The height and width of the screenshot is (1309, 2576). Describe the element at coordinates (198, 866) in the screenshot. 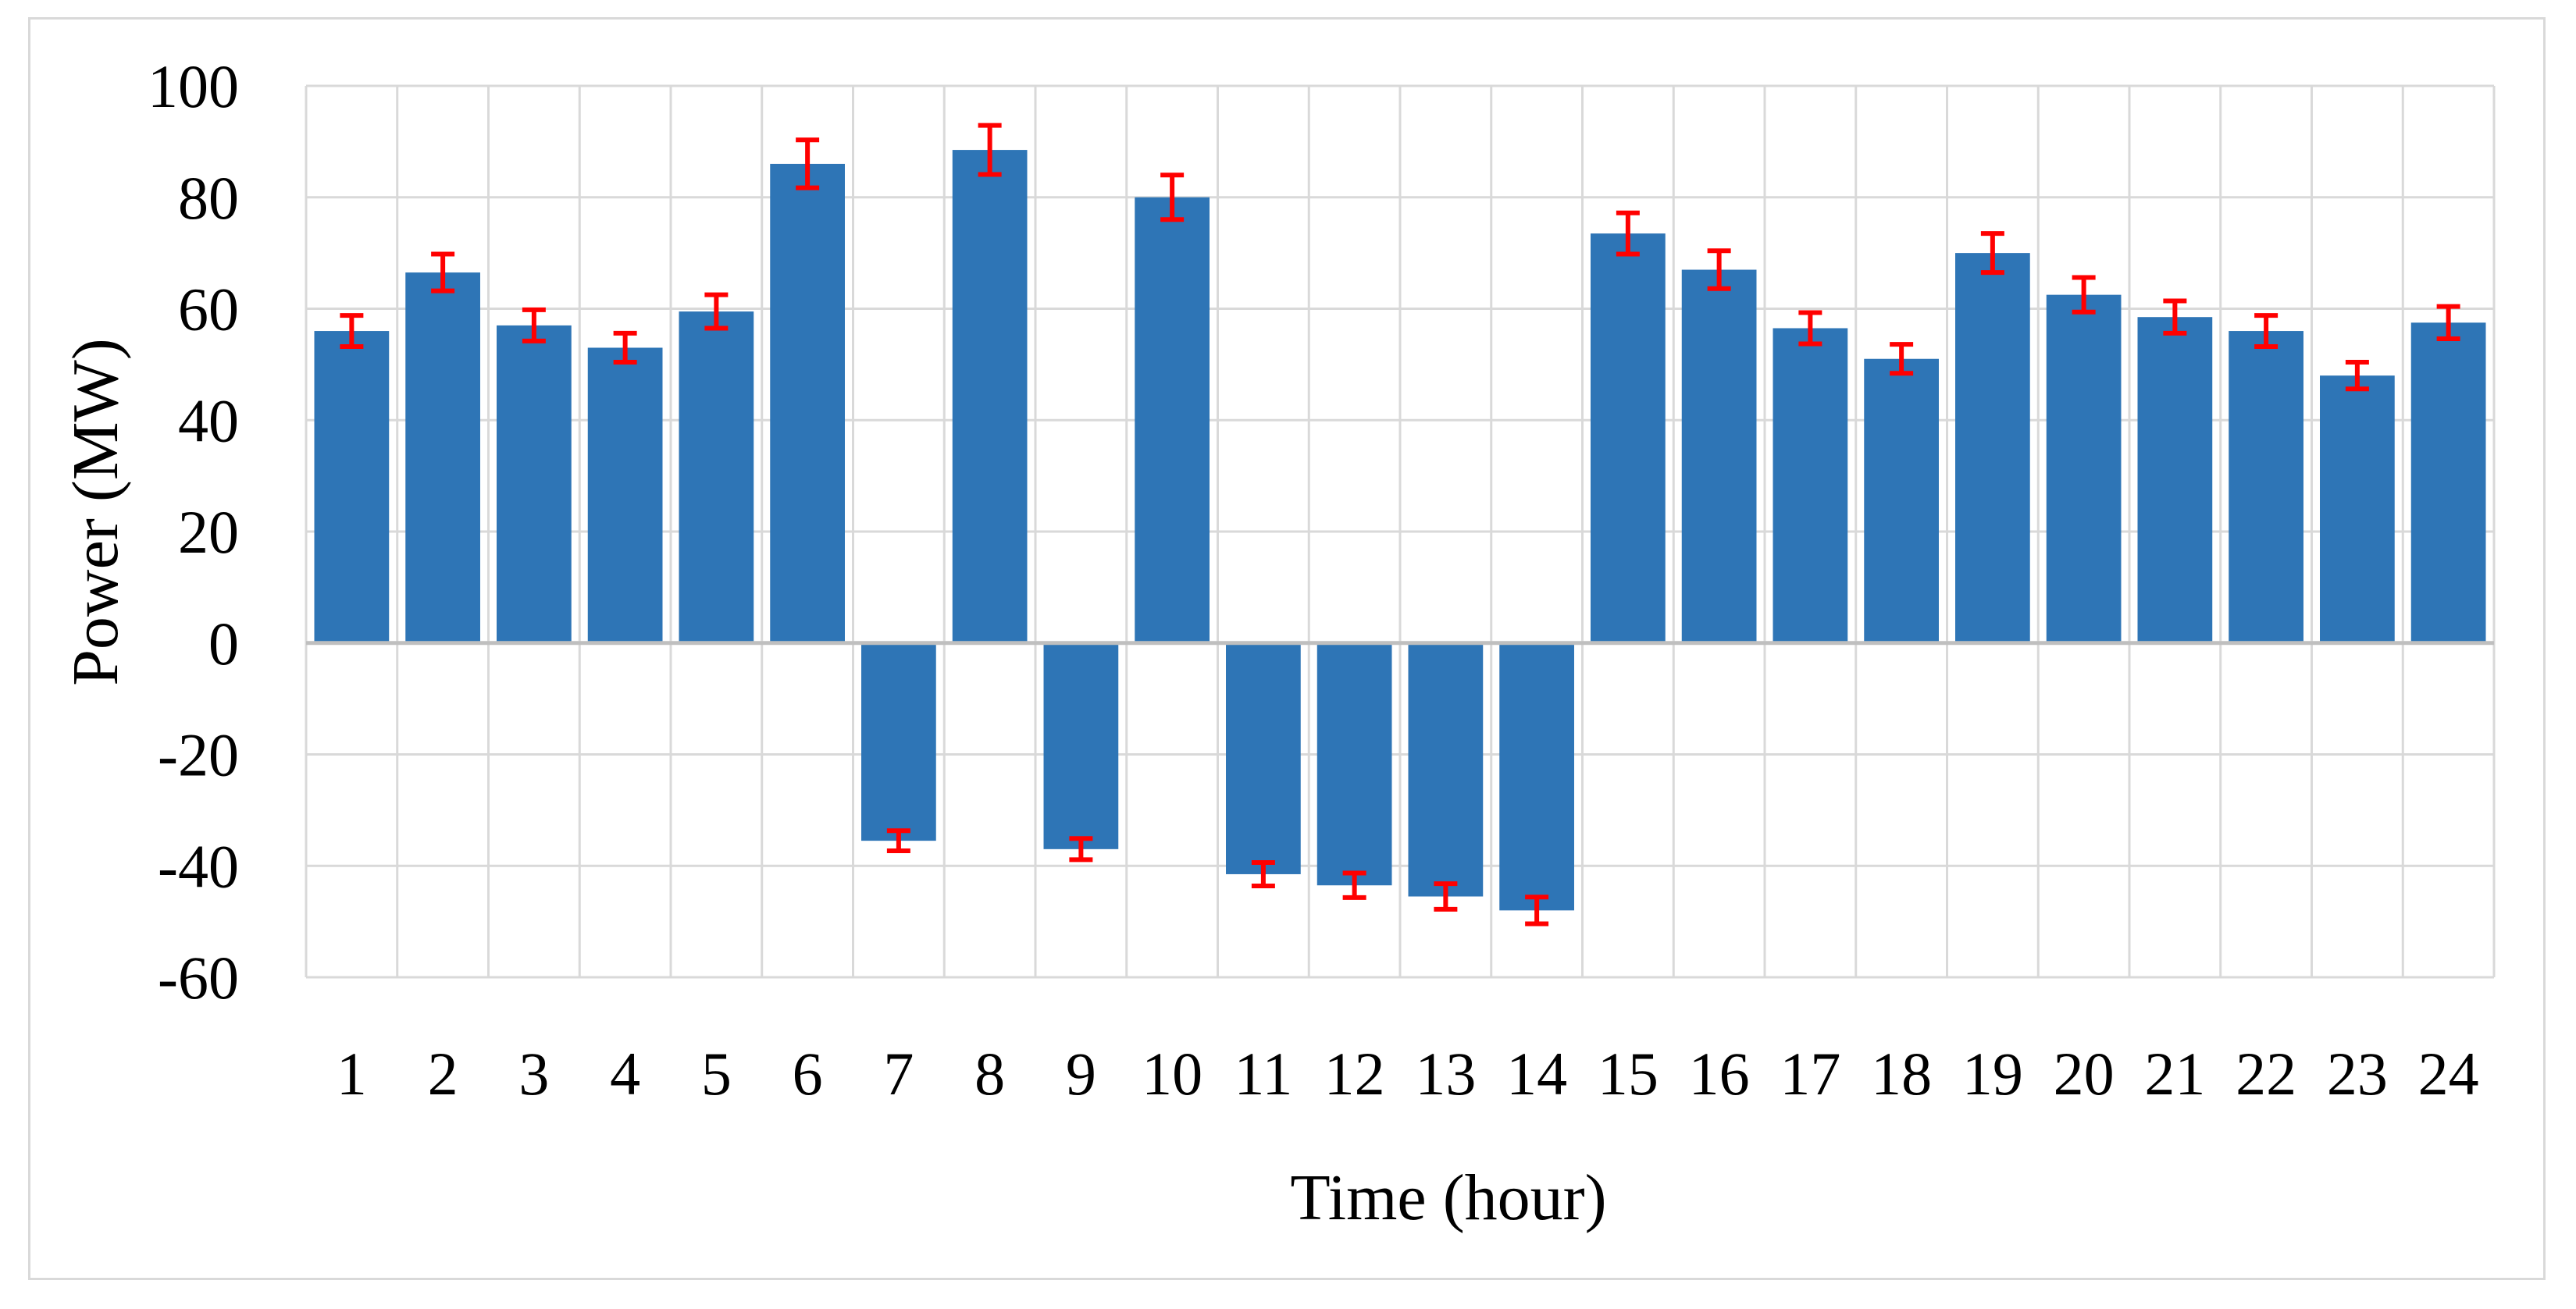

I see `y-tick-label: -40` at that location.